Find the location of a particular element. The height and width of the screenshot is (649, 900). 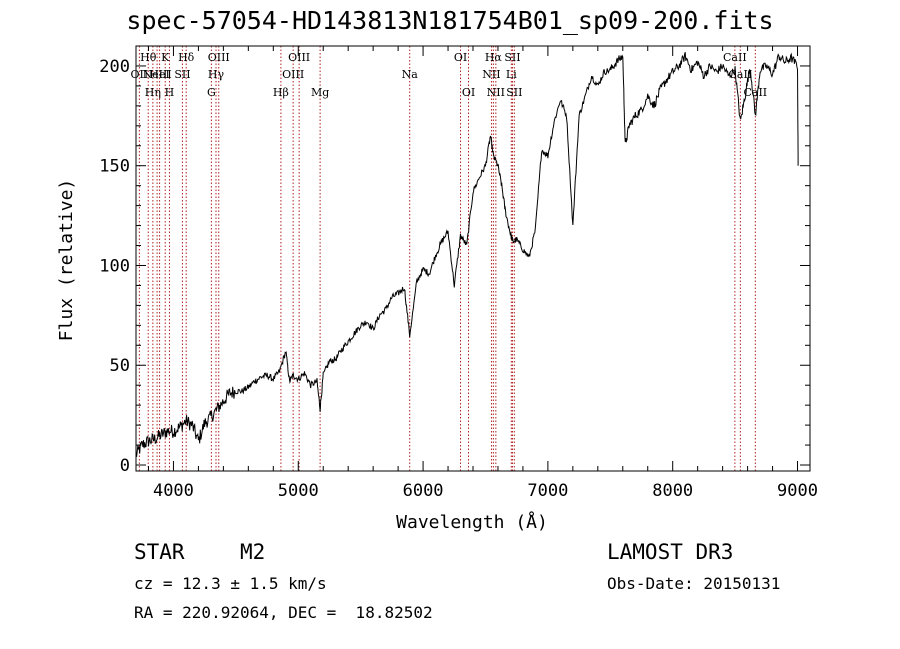

line-label-27: CaII is located at coordinates (755, 92).